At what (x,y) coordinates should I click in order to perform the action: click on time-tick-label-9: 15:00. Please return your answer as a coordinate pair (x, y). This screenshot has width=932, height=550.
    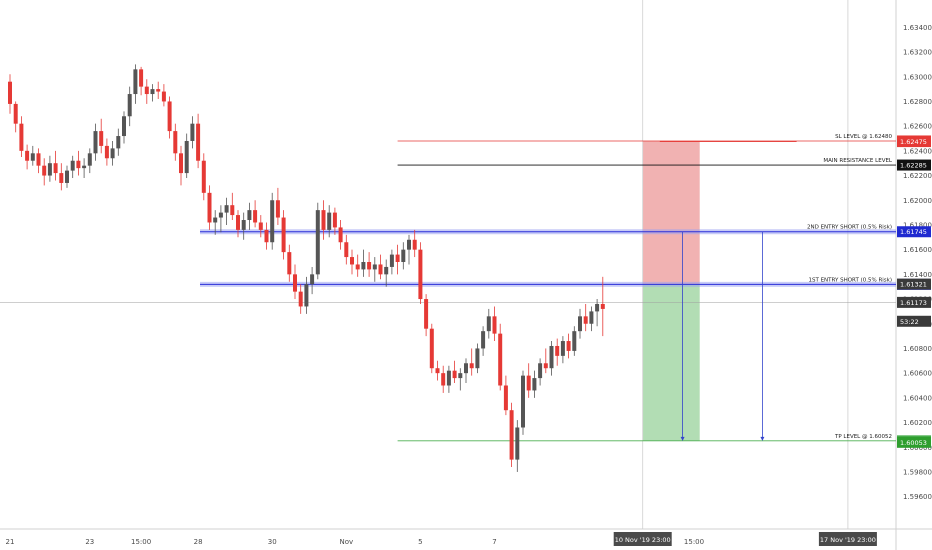
    Looking at the image, I should click on (694, 542).